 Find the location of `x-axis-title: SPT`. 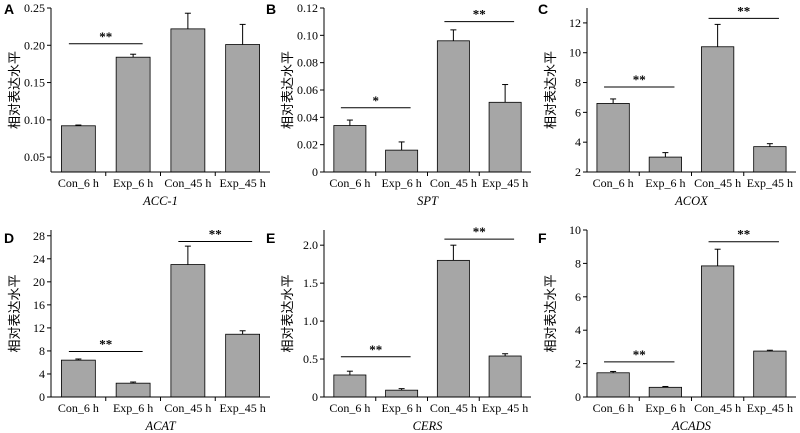

x-axis-title: SPT is located at coordinates (428, 201).